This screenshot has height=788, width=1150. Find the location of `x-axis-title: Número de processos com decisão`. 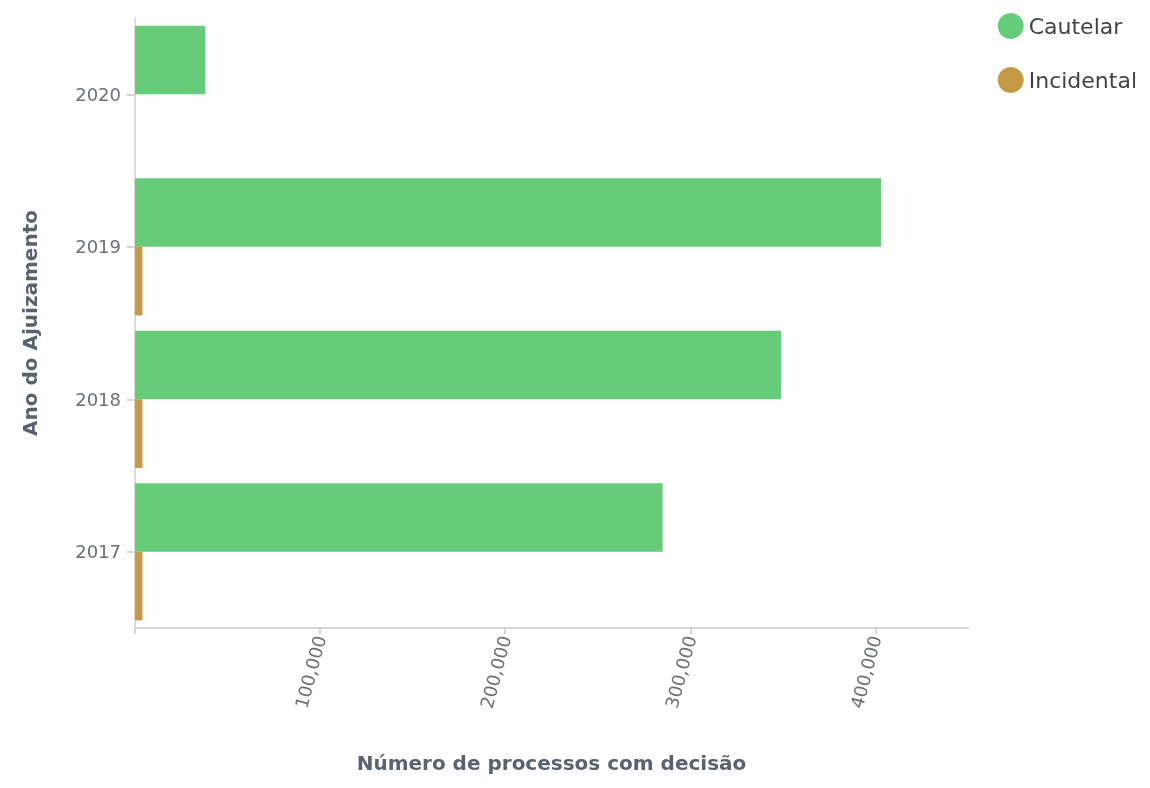

x-axis-title: Número de processos com decisão is located at coordinates (551, 763).